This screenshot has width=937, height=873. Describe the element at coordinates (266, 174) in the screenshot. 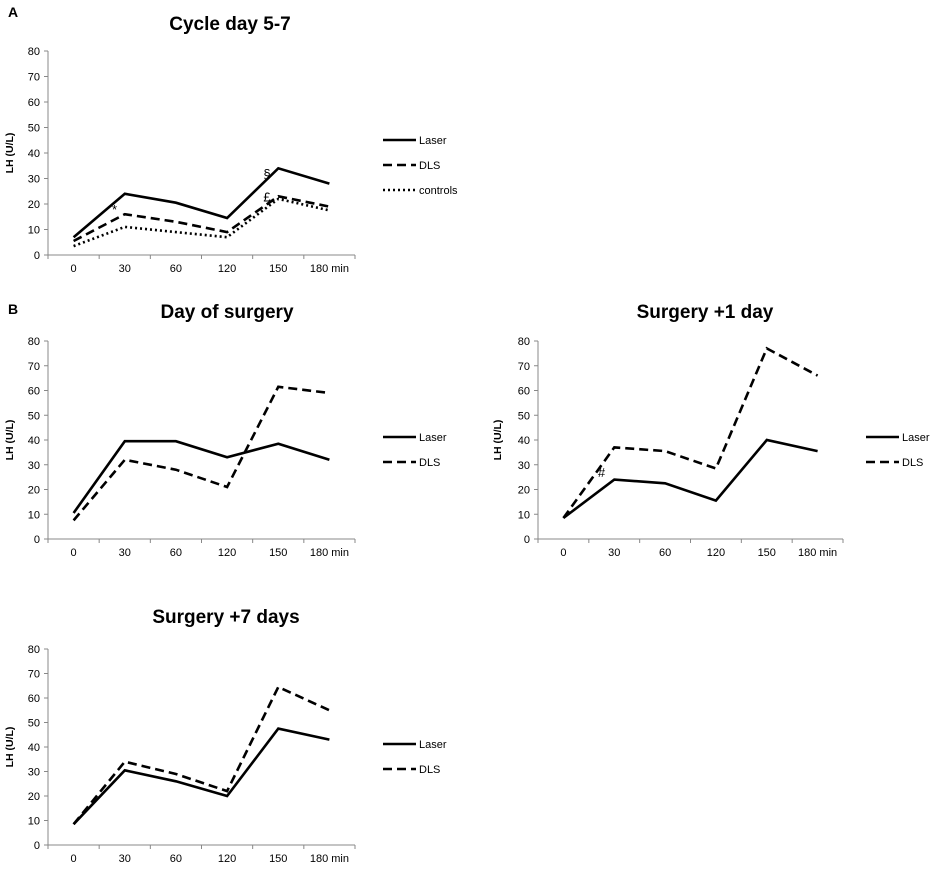

I see `significance-marker: §` at that location.